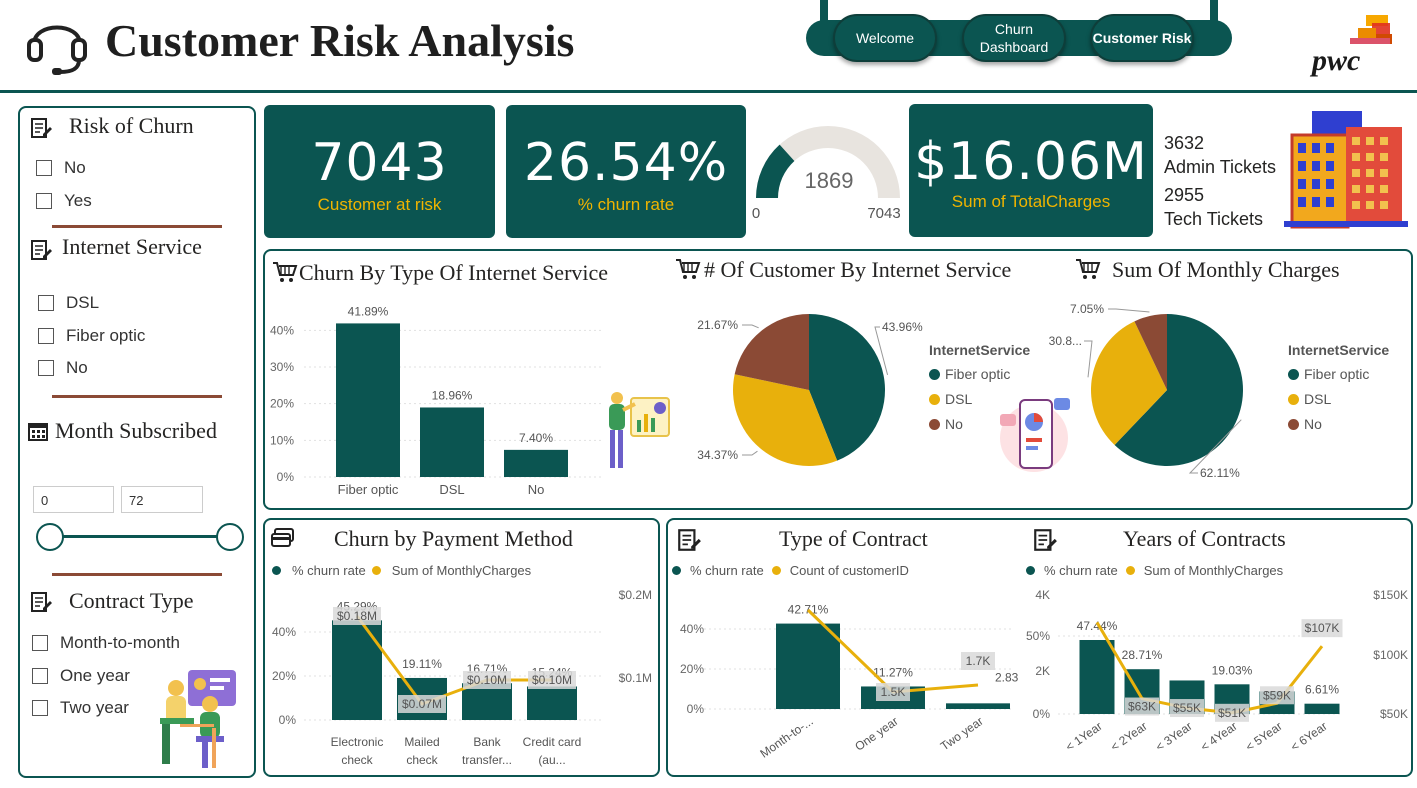  What do you see at coordinates (162, 499) in the screenshot?
I see `month-max-input: 72` at bounding box center [162, 499].